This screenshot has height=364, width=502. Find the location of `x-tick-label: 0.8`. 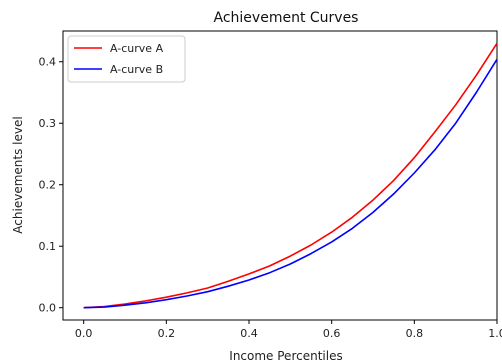

x-tick-label: 0.8 is located at coordinates (415, 333).